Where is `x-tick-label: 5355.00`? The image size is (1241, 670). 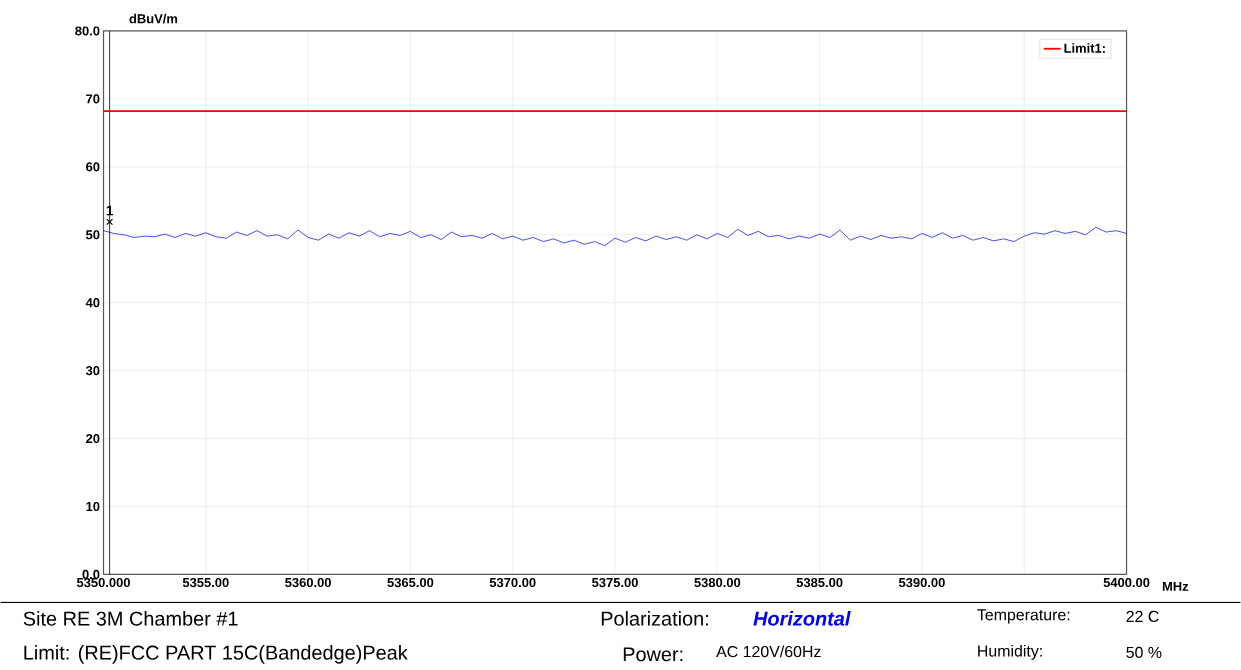
x-tick-label: 5355.00 is located at coordinates (205, 582).